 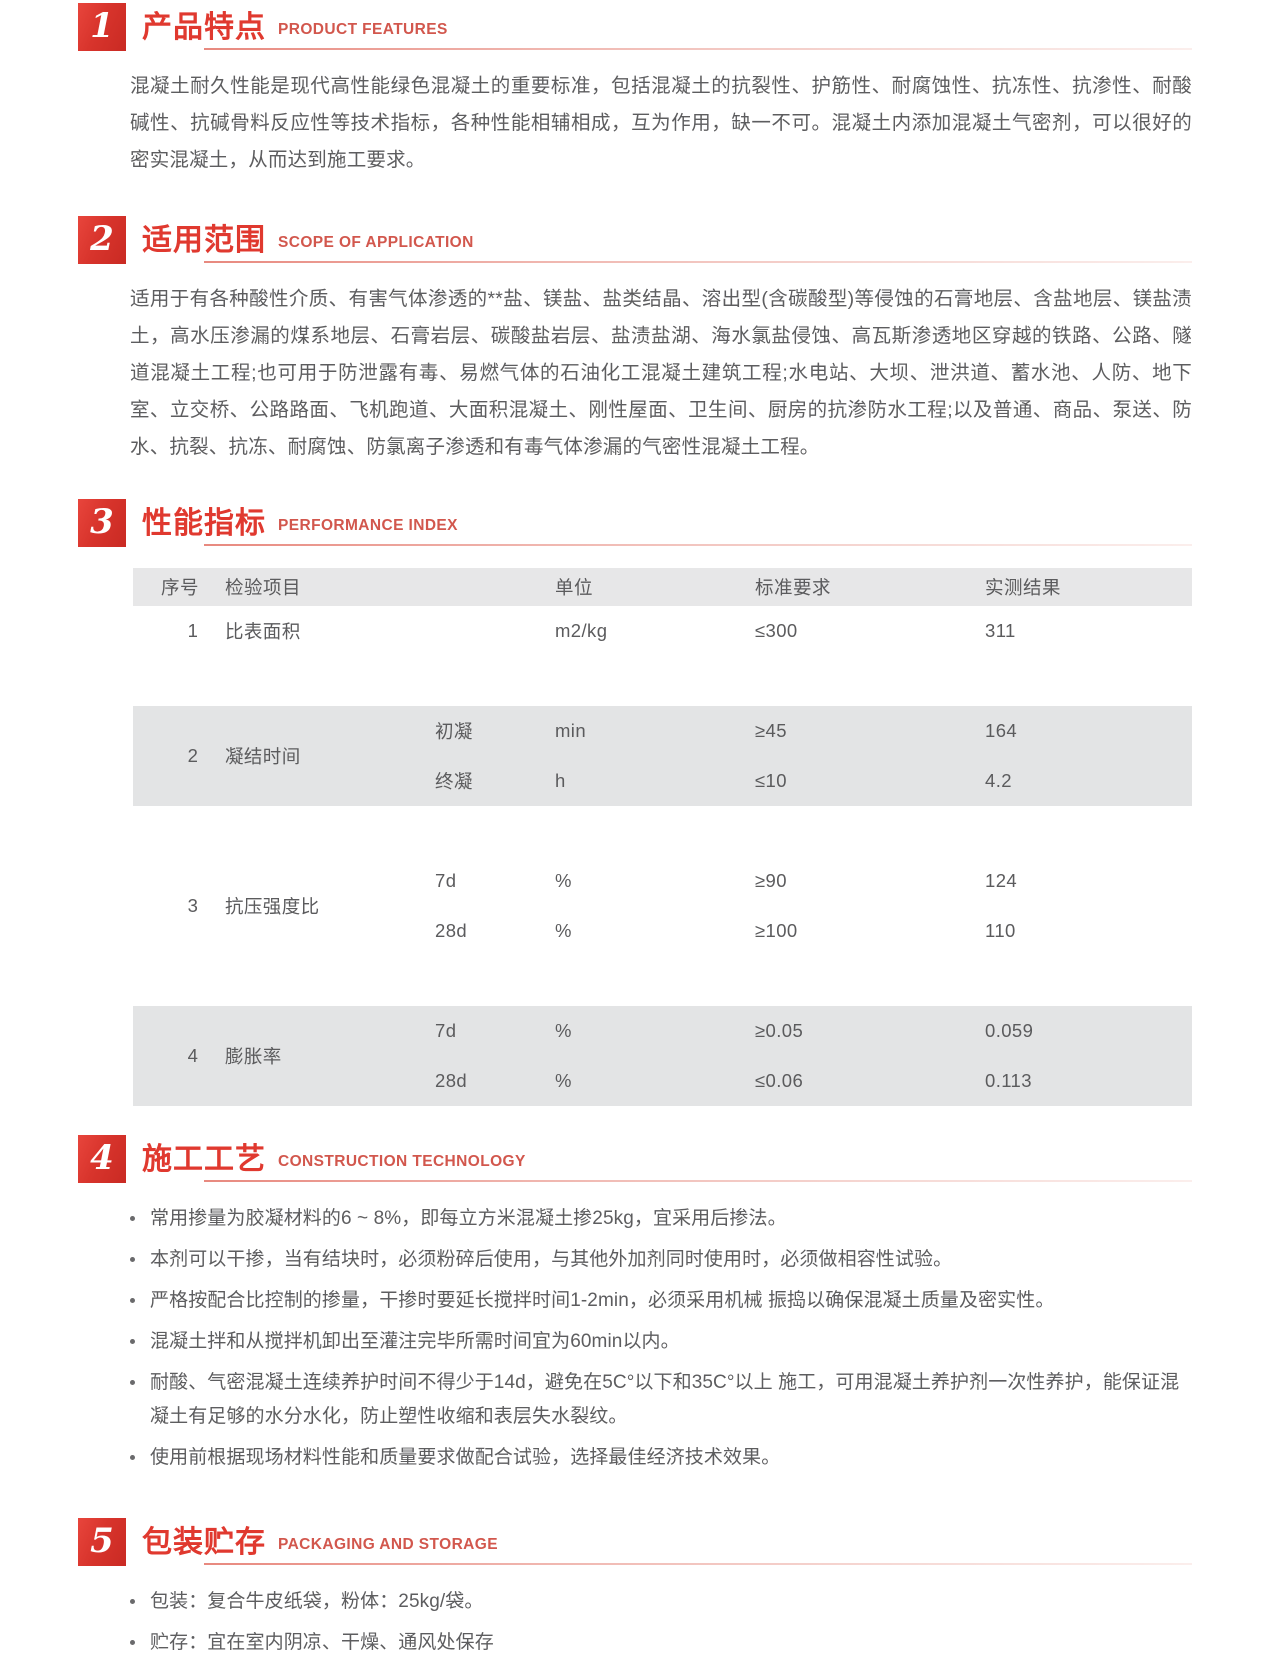 What do you see at coordinates (1008, 1080) in the screenshot?
I see `cell-measured-result: 0.113` at bounding box center [1008, 1080].